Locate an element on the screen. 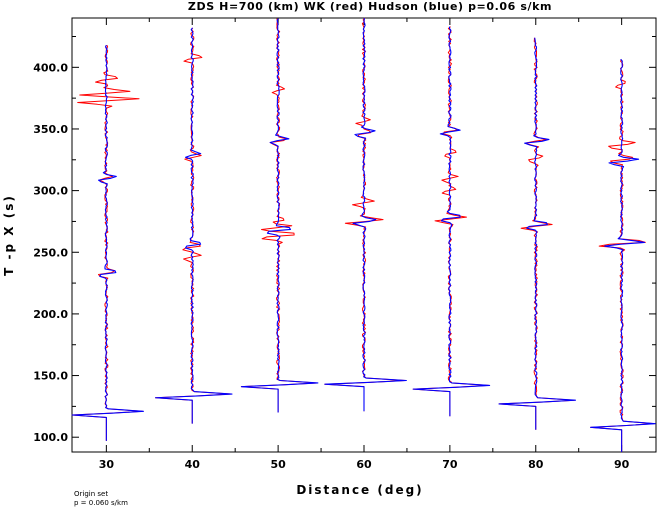 This screenshot has width=659, height=508. y-tick-label: 250.0 is located at coordinates (50, 252).